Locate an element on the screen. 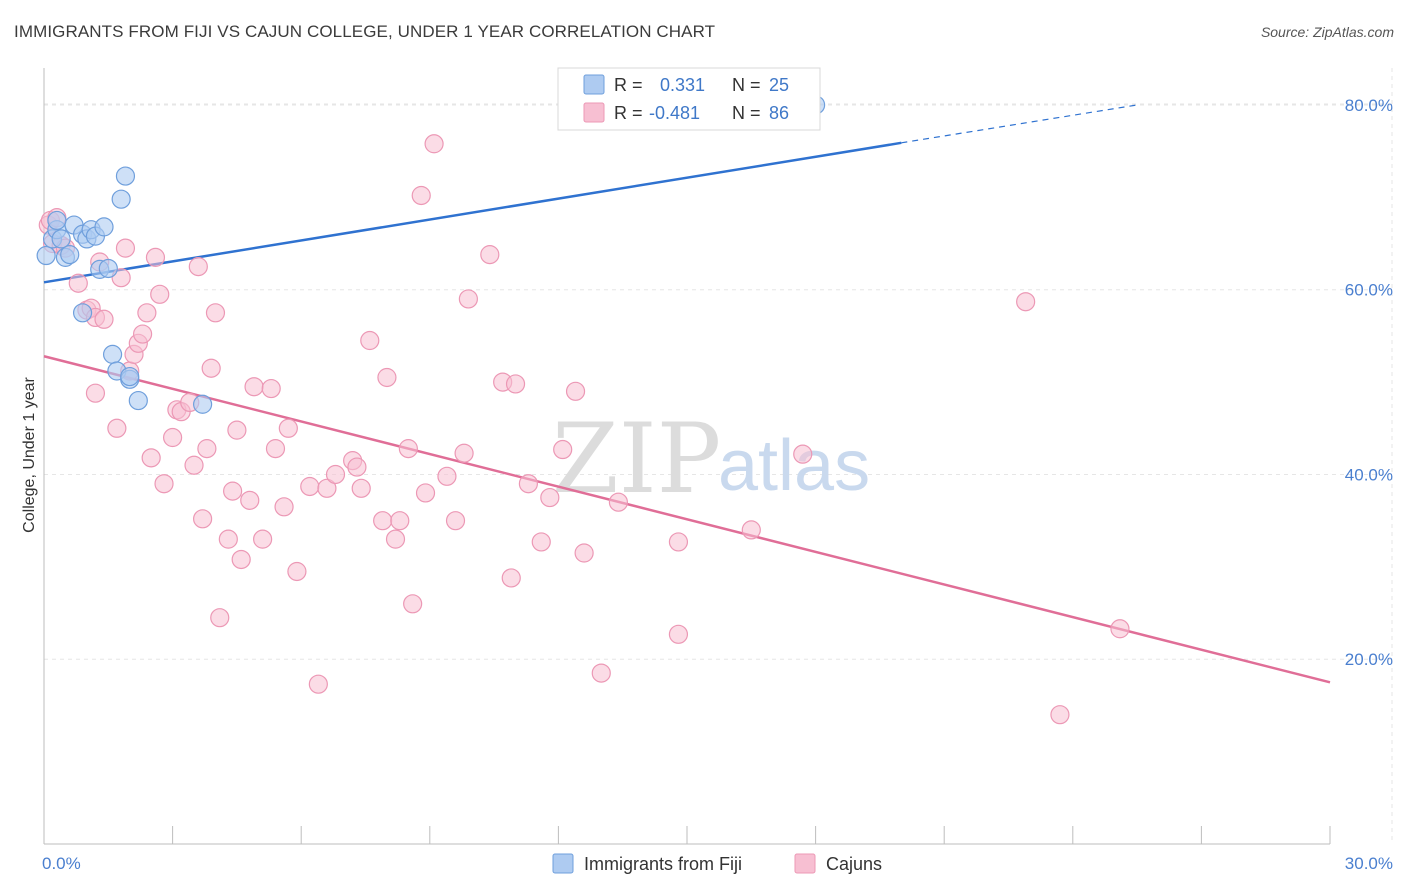  fiji-trend-extension is located at coordinates (1019, 124).